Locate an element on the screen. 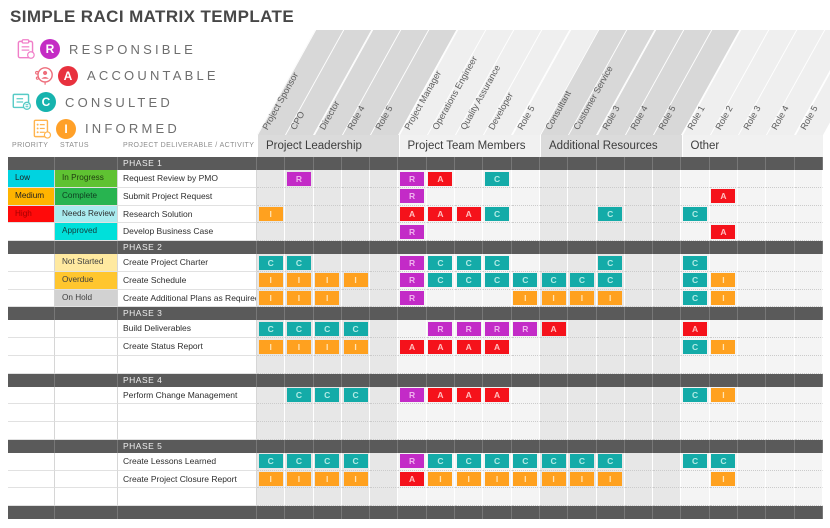 This screenshot has width=830, height=528. priority-cell: High is located at coordinates (31, 214).